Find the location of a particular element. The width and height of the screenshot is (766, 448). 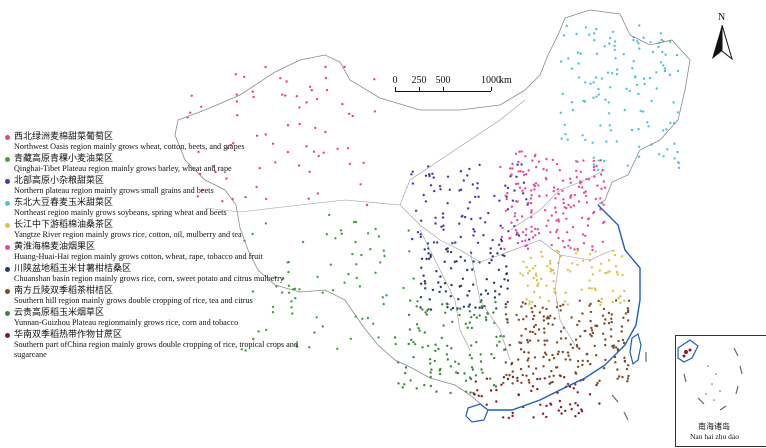

north-arrow-icon is located at coordinates (722, 43).